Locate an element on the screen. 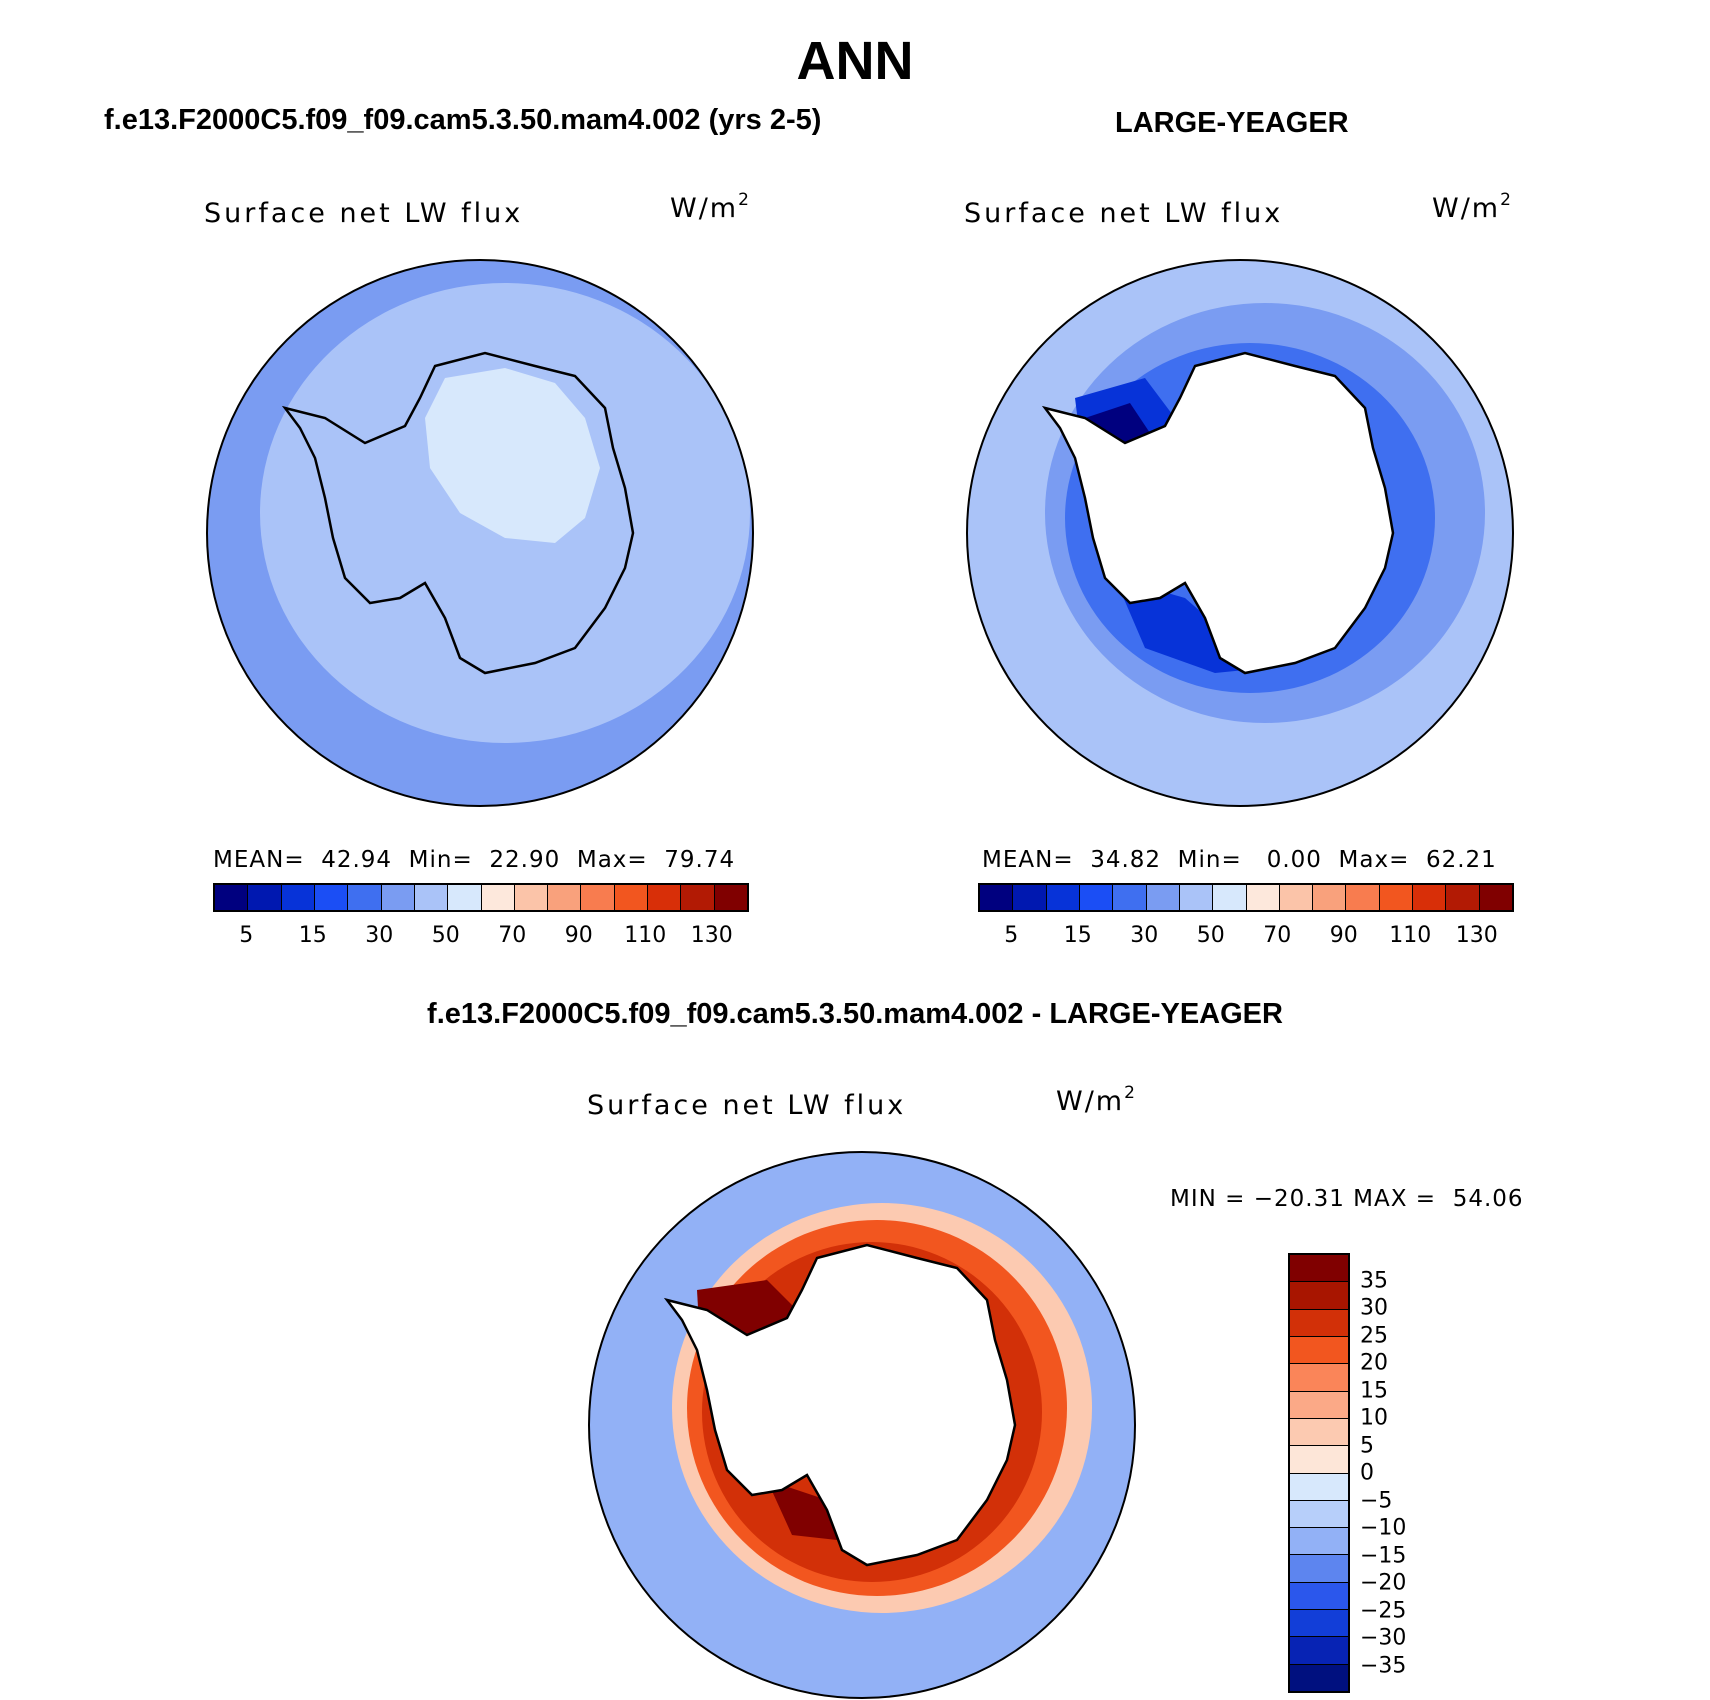  diff-stats: MIN = −20.31 MAX = 54.06 is located at coordinates (1347, 1199).